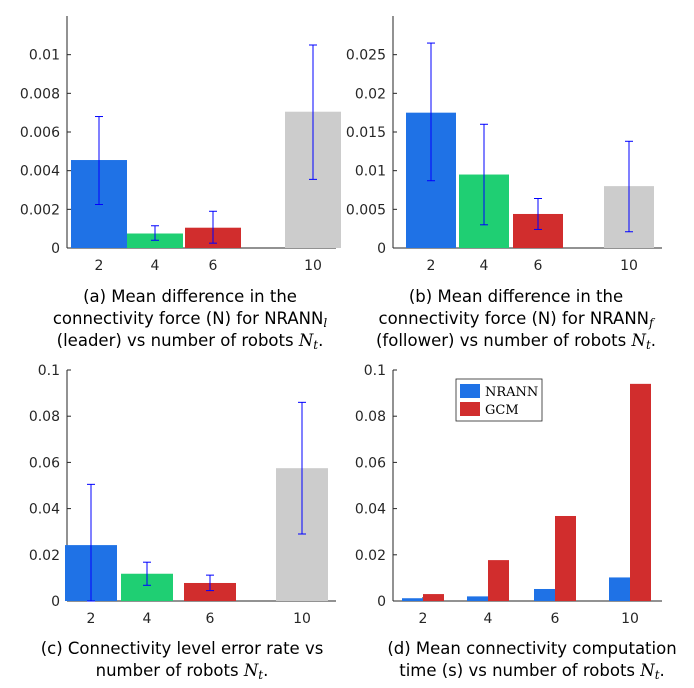 The image size is (694, 688). Describe the element at coordinates (366, 56) in the screenshot. I see `y-tick-label-b: 0.025` at that location.